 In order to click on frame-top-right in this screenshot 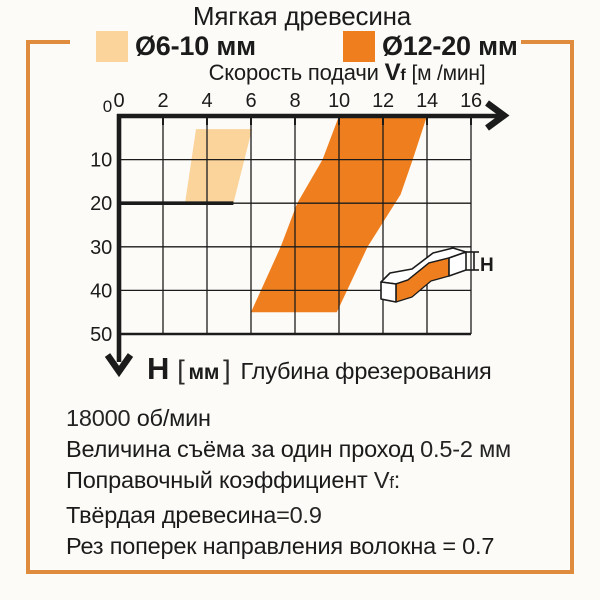, I will do `click(547, 42)`.